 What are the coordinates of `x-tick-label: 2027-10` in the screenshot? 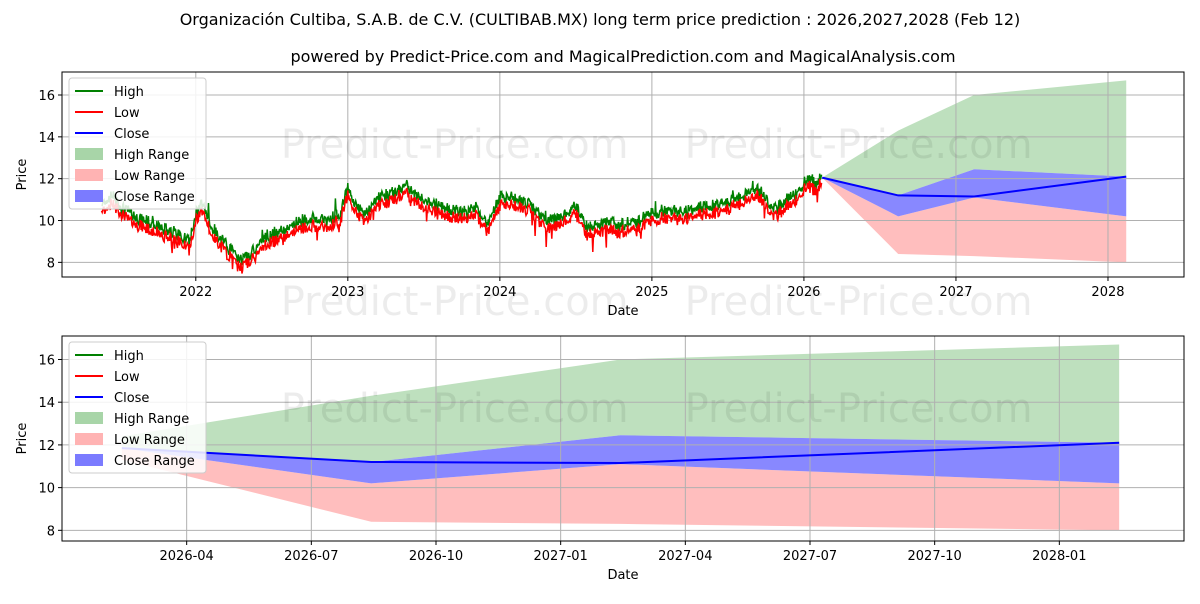 It's located at (935, 556).